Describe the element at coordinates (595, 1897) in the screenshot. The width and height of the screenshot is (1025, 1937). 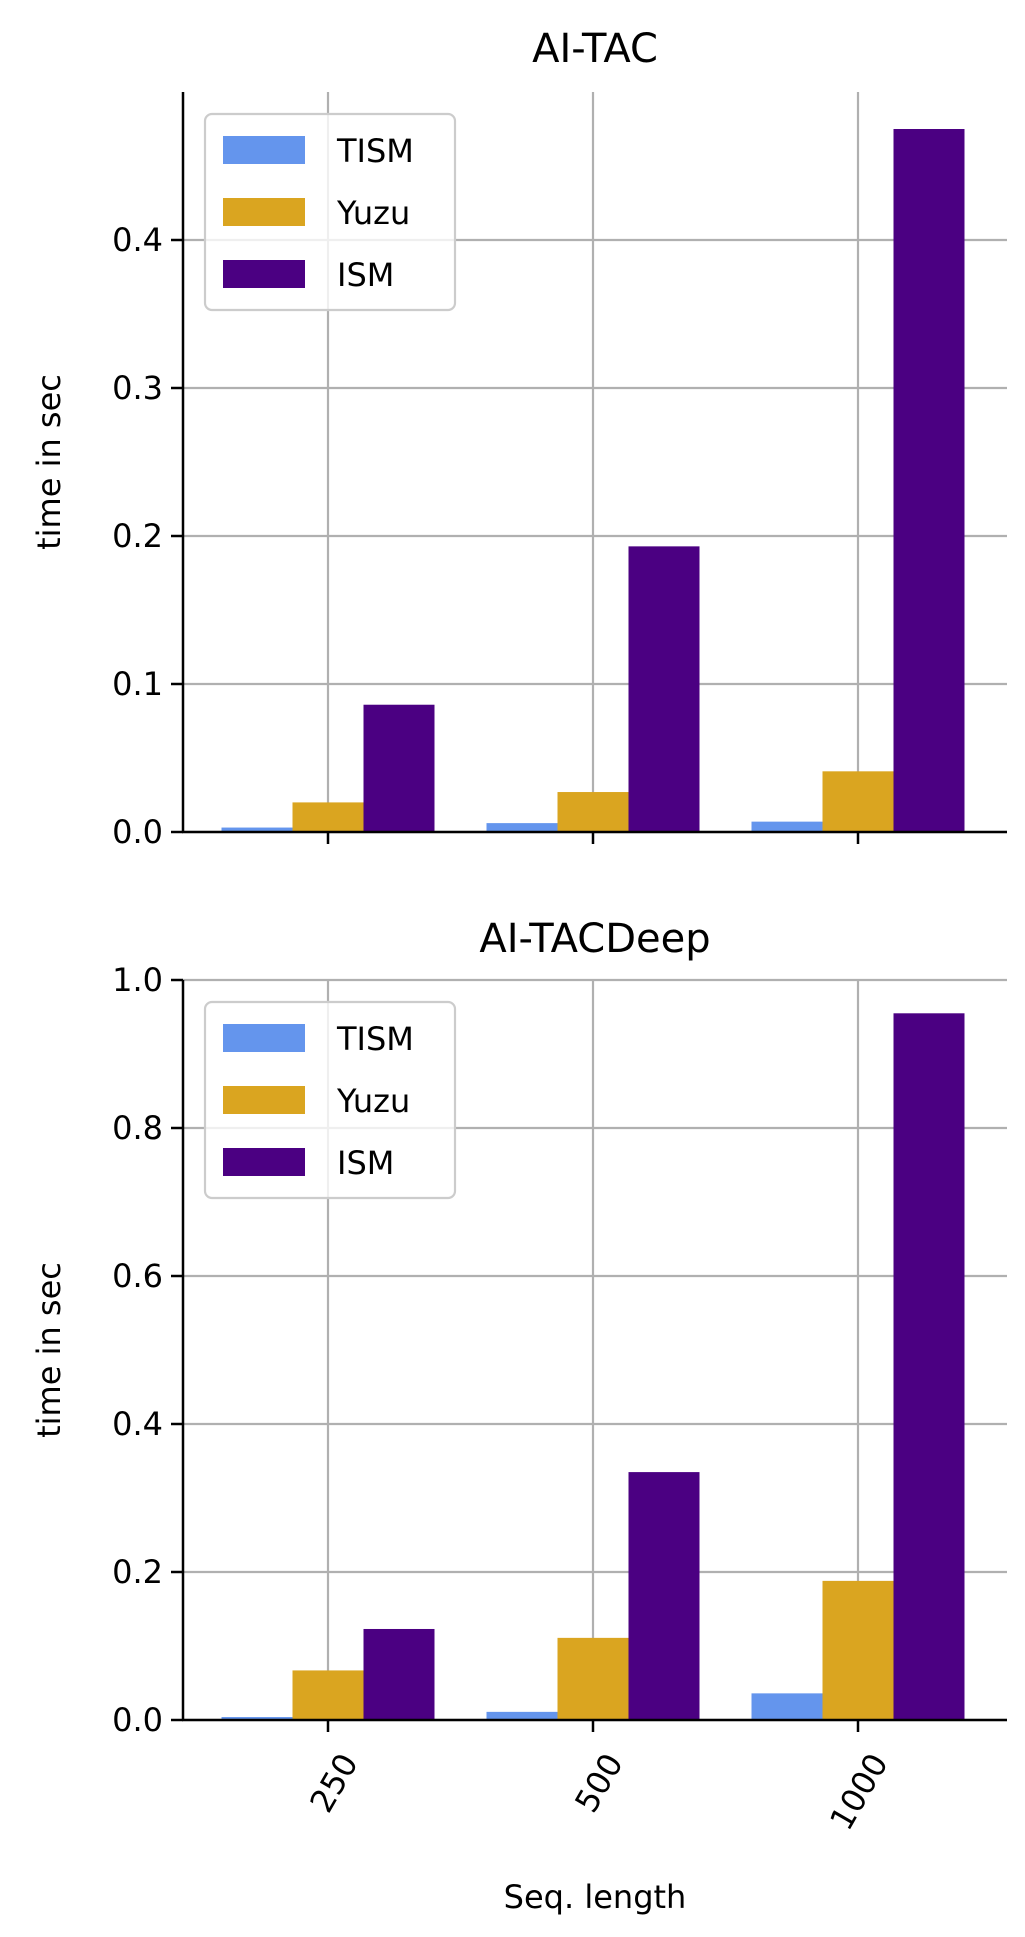
I see `x-axis-label: Seq. length` at that location.